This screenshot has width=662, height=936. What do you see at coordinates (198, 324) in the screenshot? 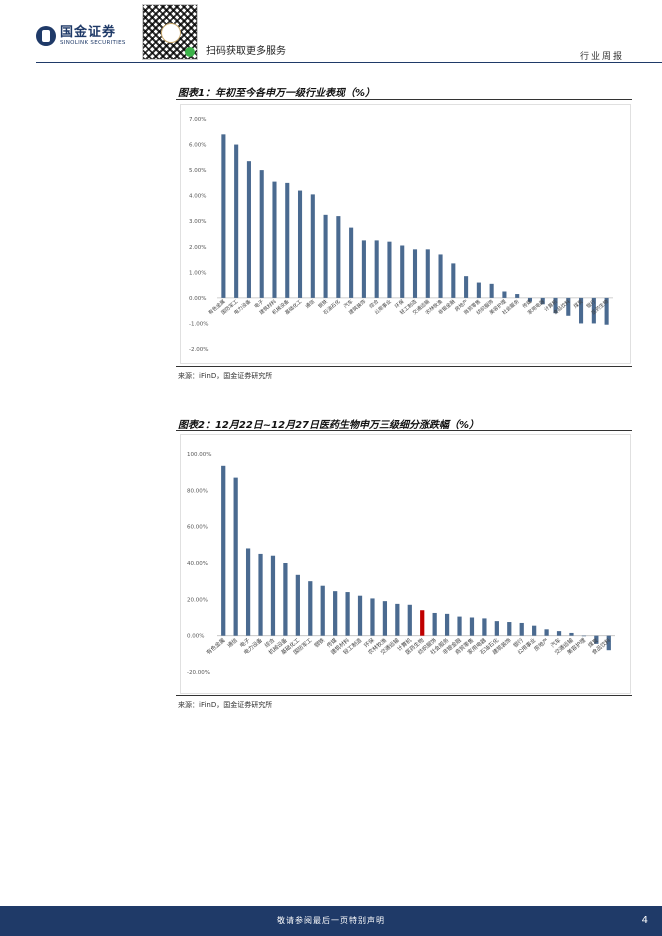
I see `fig1-y-tick-label: -1.00%` at bounding box center [198, 324].